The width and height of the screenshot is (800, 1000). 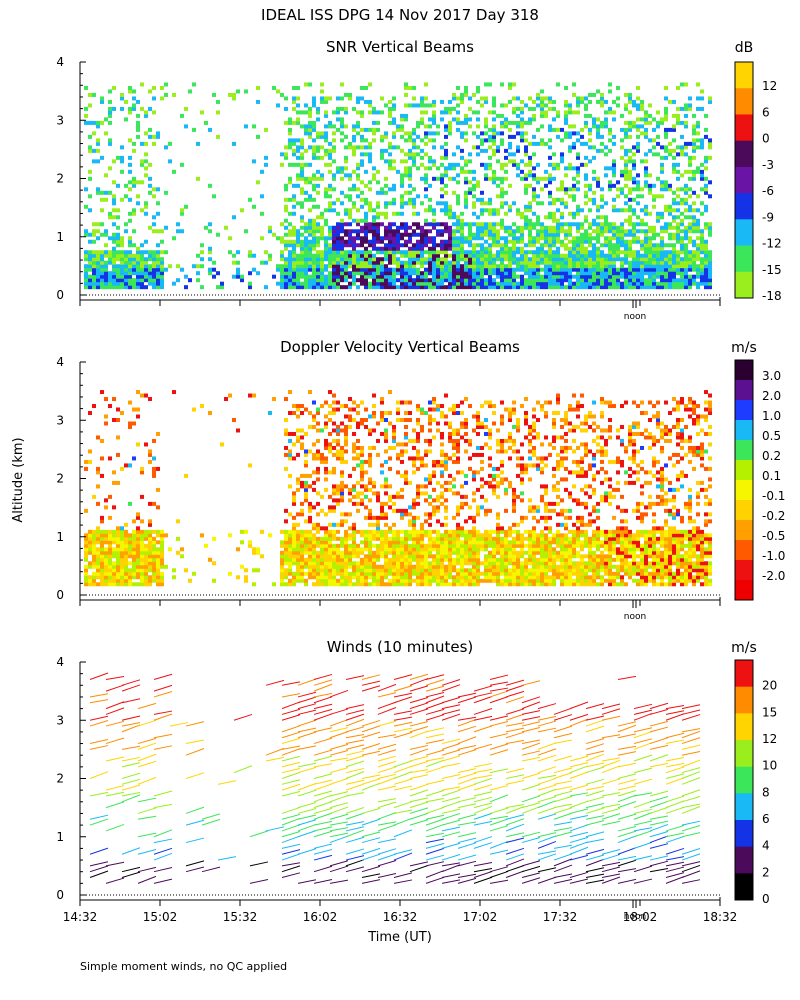 What do you see at coordinates (744, 259) in the screenshot?
I see `colorbar-swatch` at bounding box center [744, 259].